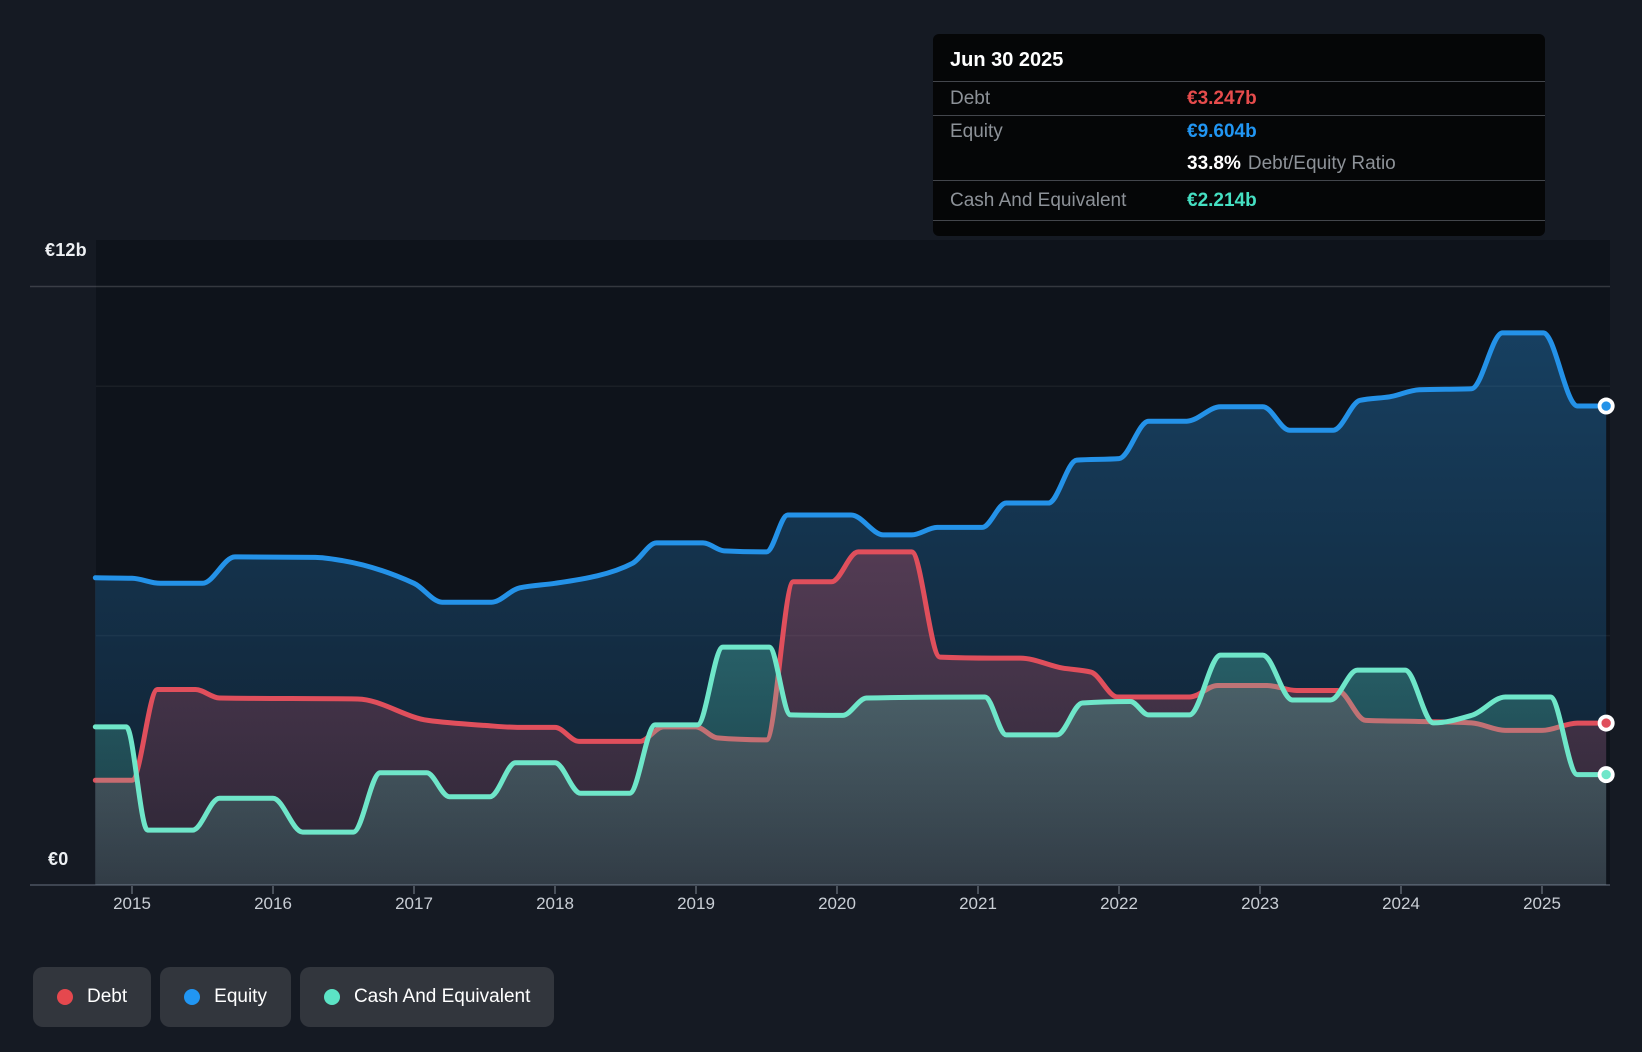  What do you see at coordinates (192, 997) in the screenshot?
I see `equity-dot-icon` at bounding box center [192, 997].